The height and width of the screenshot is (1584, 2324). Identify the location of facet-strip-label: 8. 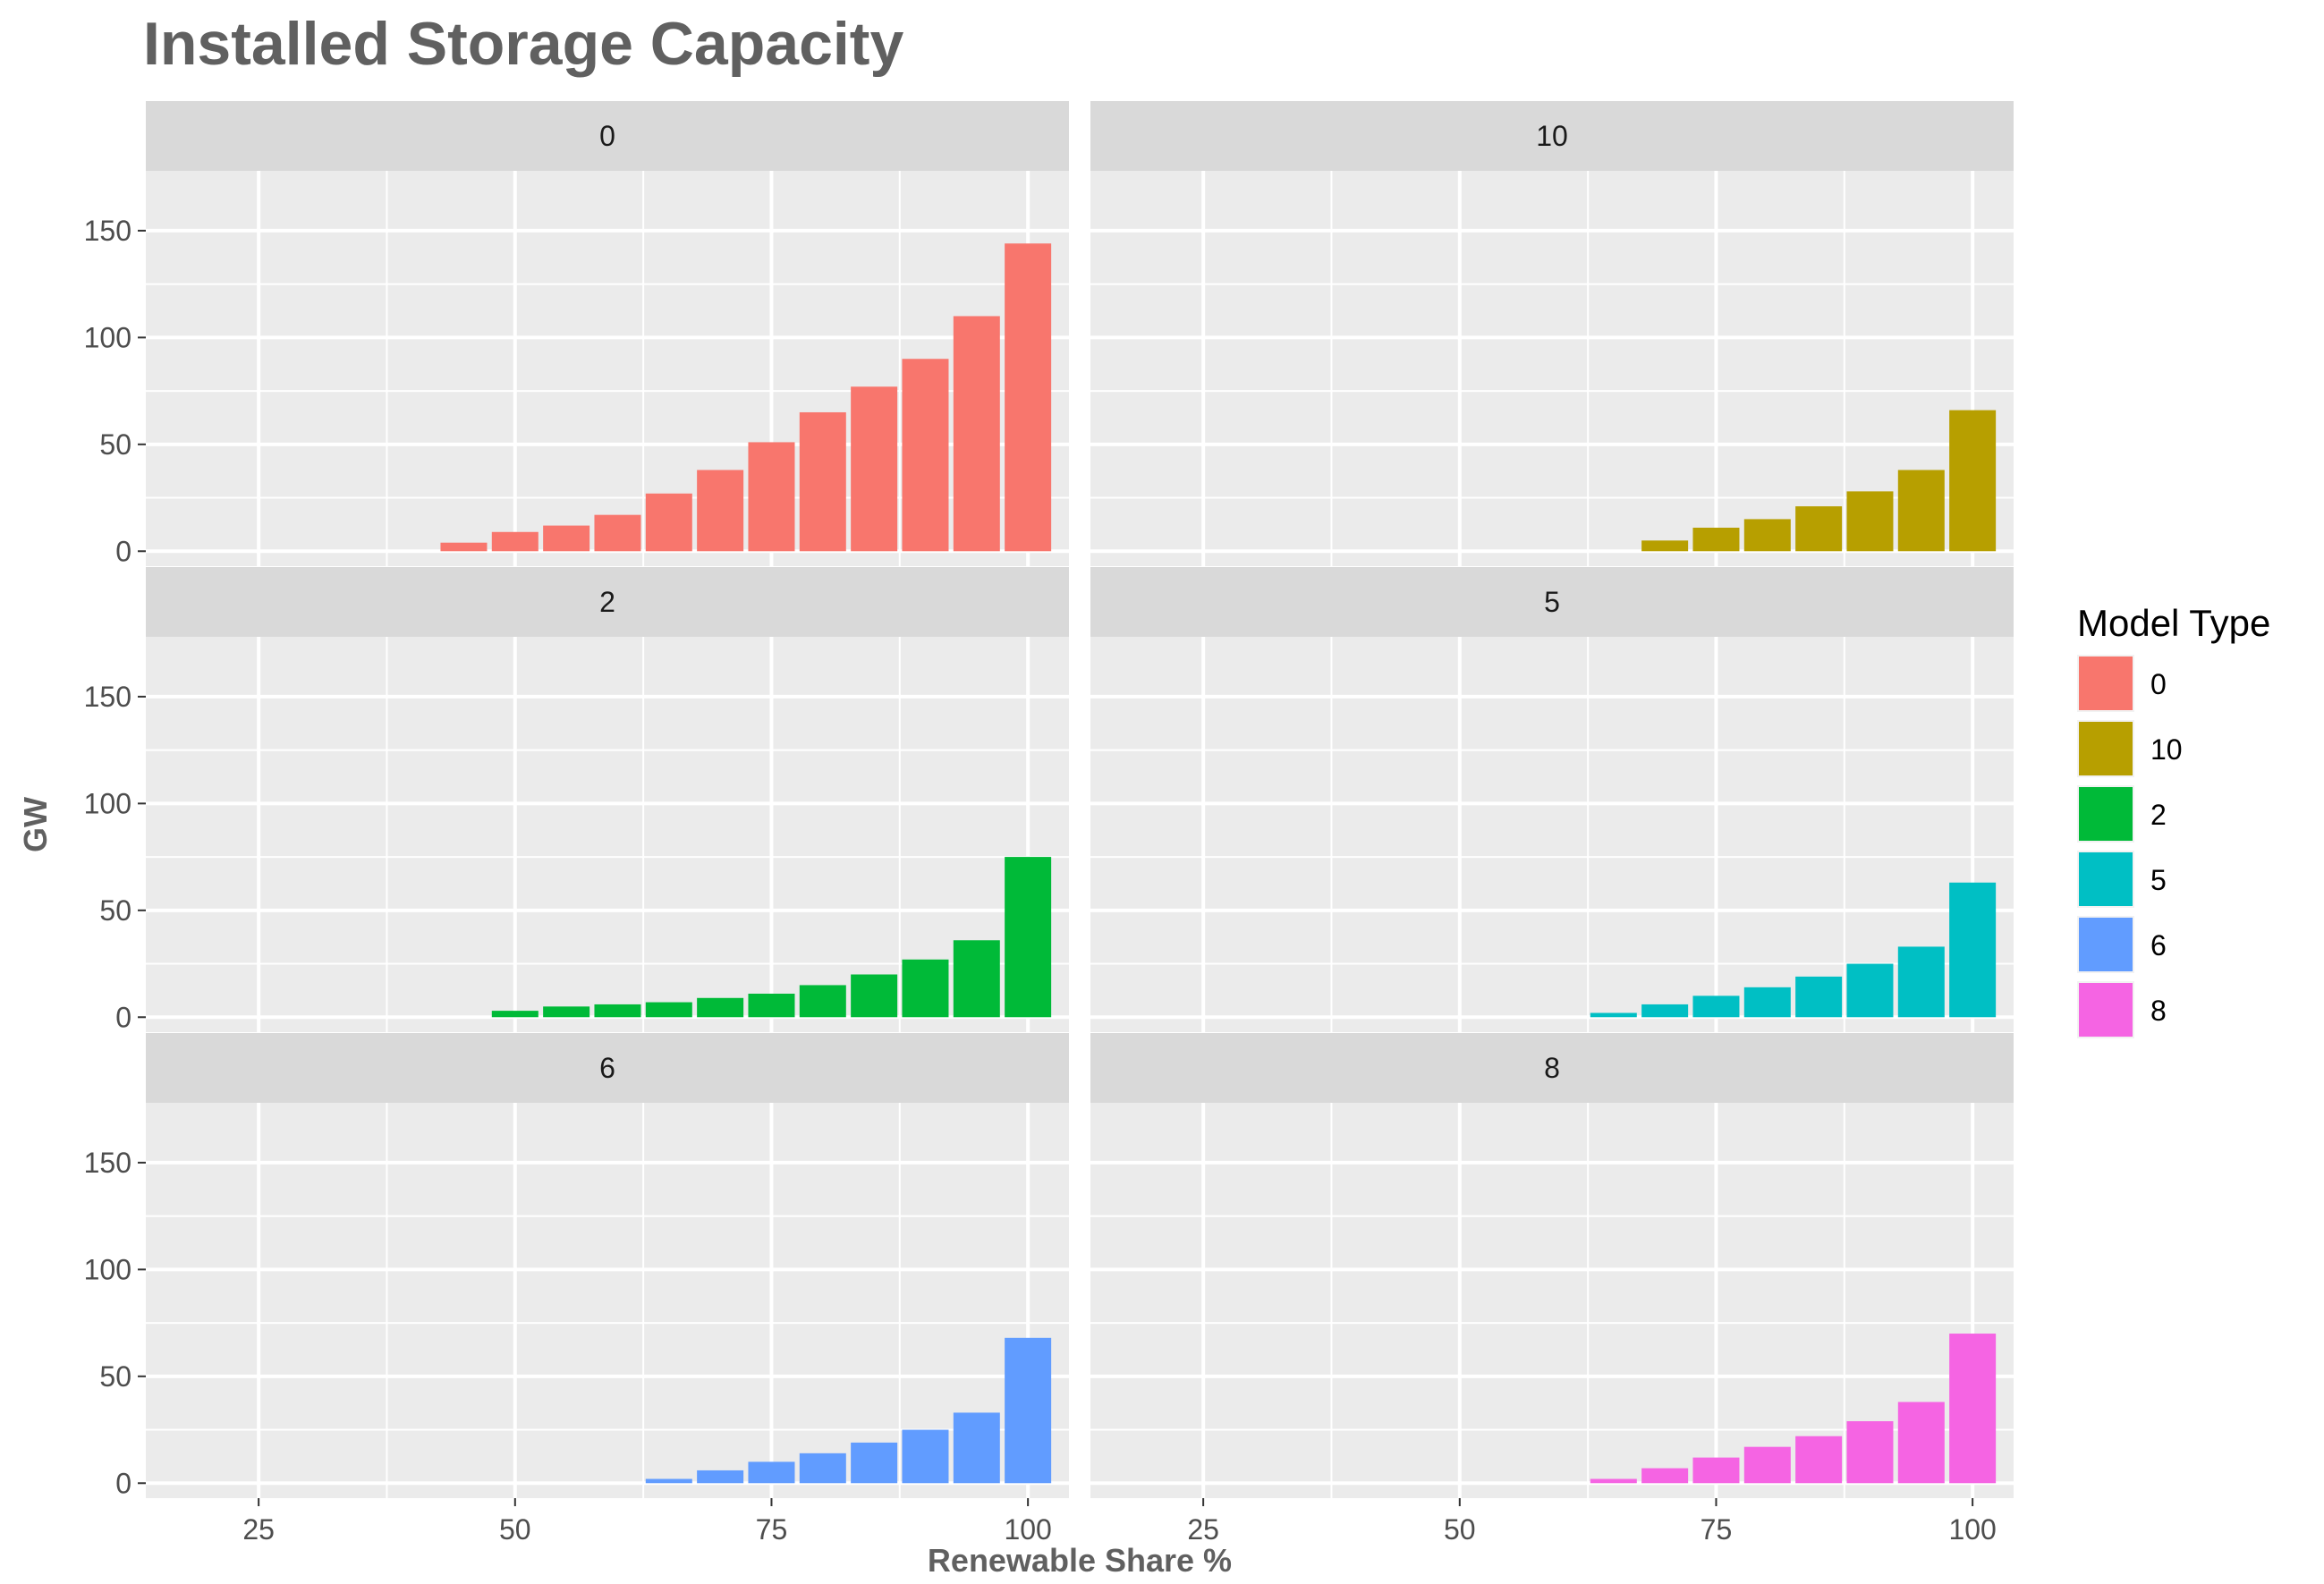
(1552, 1068).